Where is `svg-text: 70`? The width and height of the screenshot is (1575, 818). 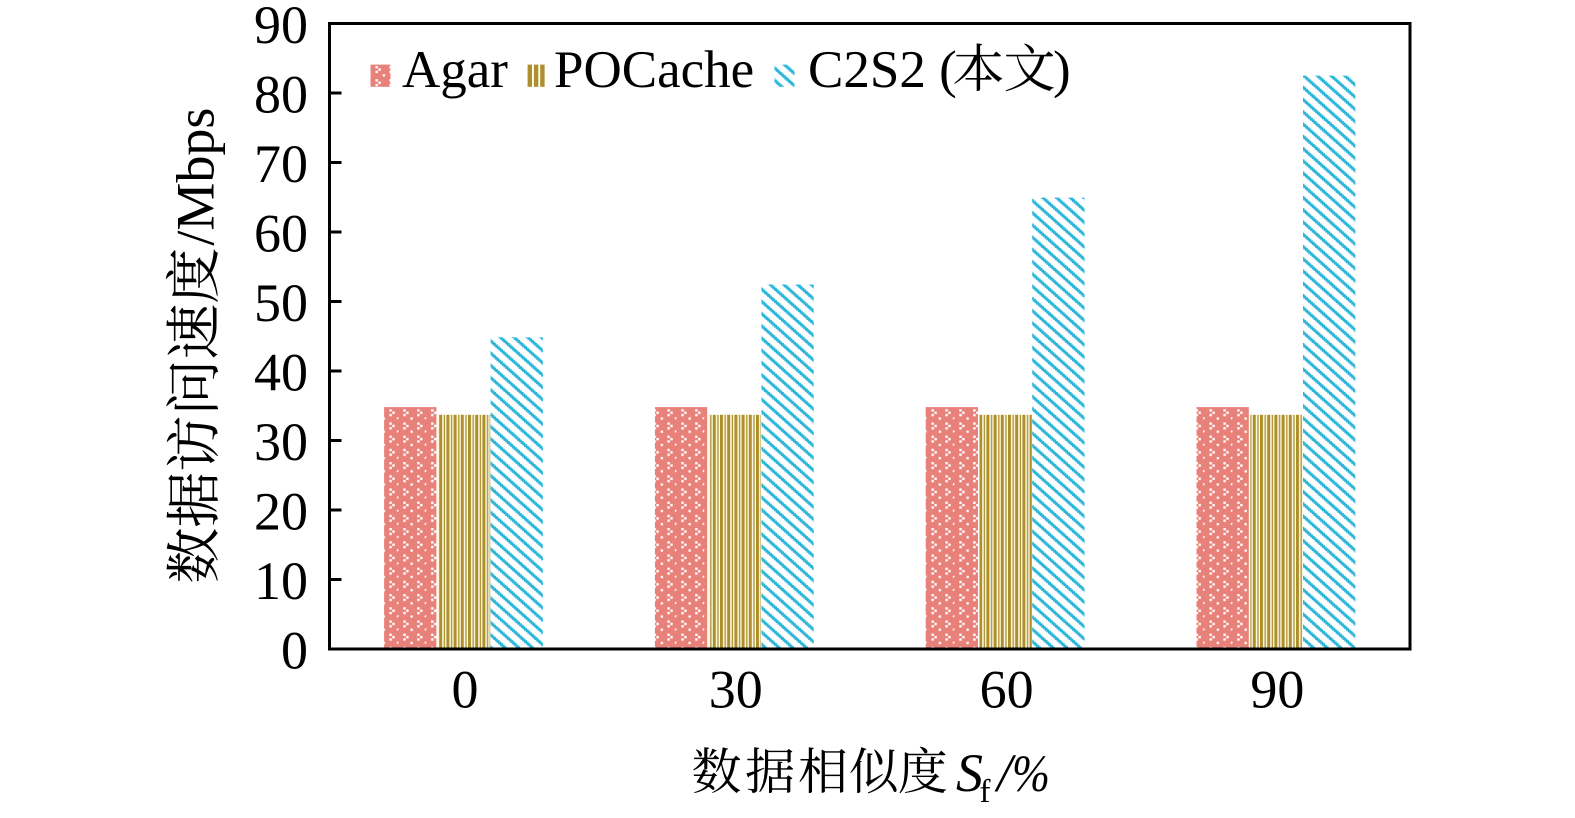 svg-text: 70 is located at coordinates (281, 164).